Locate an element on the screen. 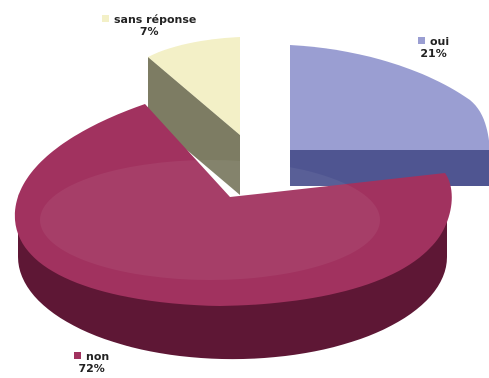  slice-sans-top is located at coordinates (194, 86).